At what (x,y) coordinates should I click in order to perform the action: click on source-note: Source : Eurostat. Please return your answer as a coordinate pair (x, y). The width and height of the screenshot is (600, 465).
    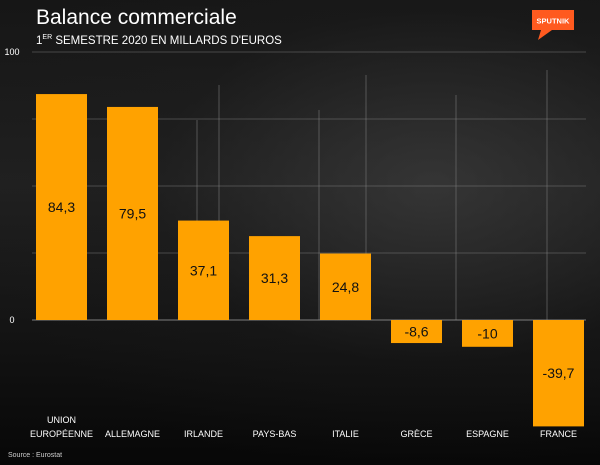
    Looking at the image, I should click on (35, 455).